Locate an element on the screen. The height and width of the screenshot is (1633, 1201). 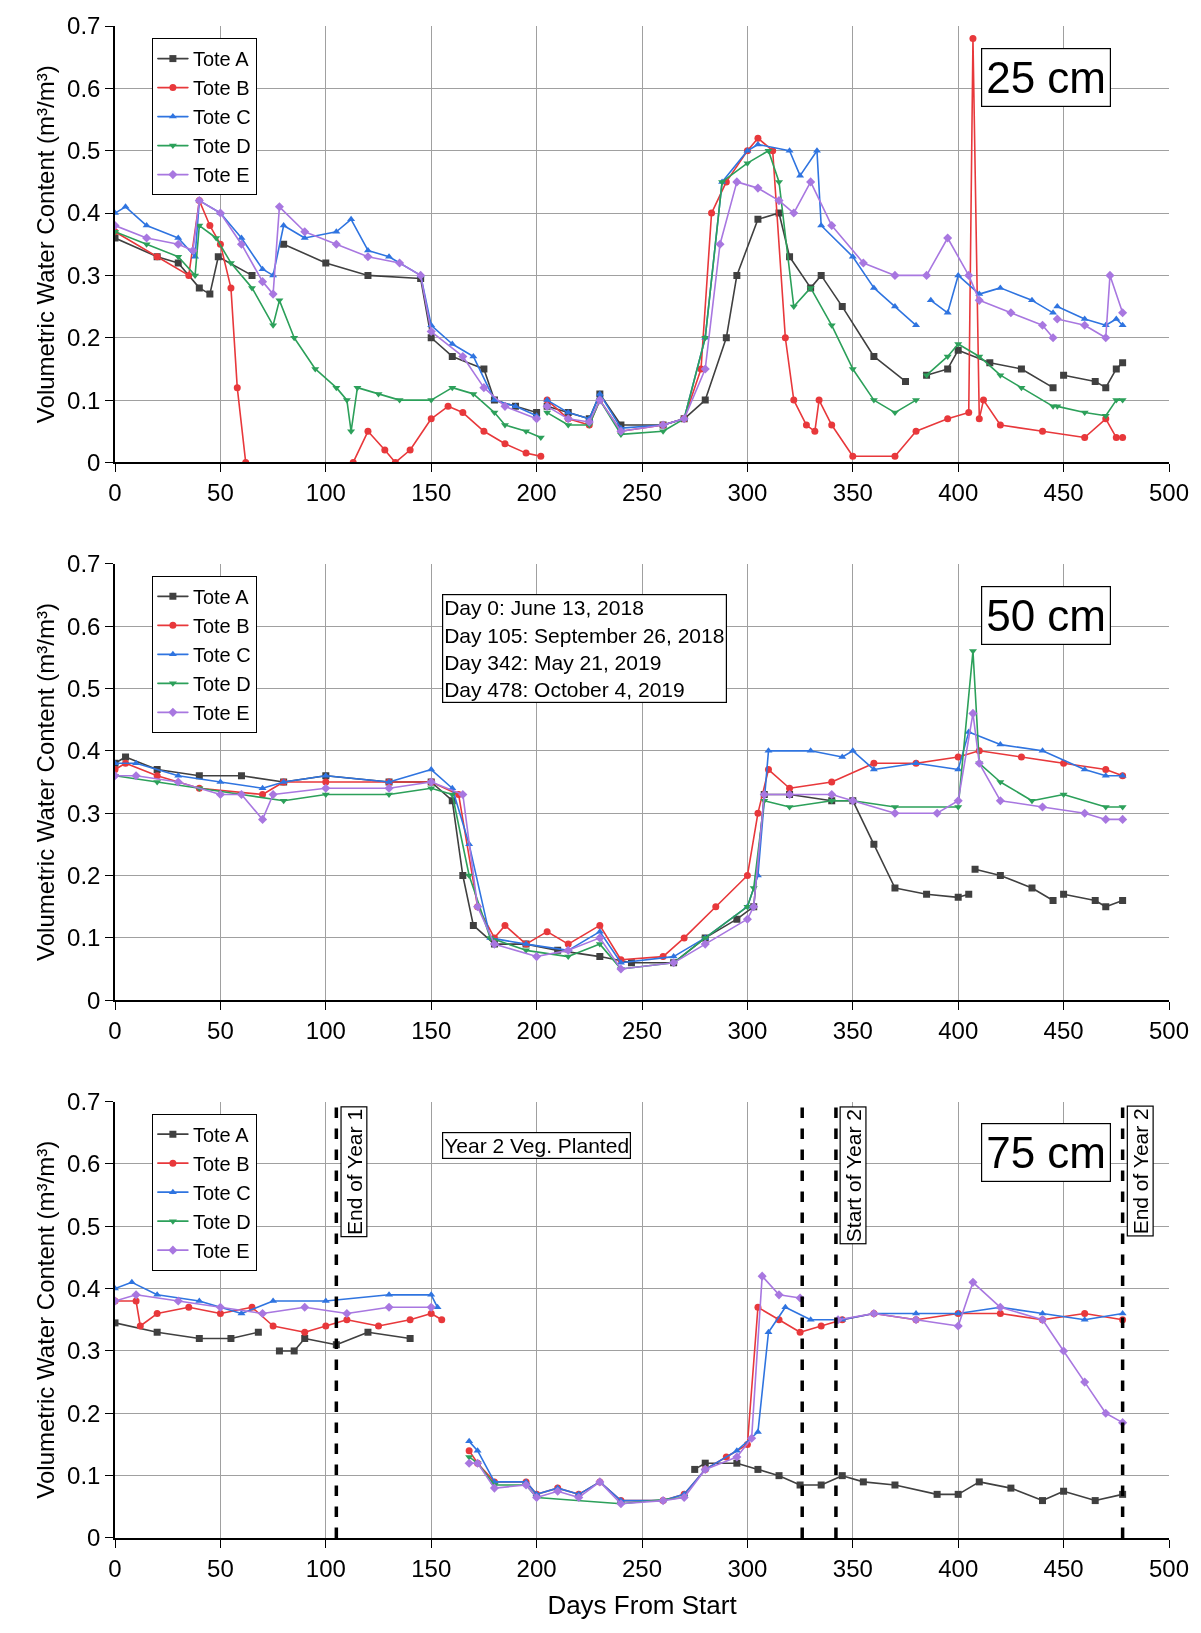
annotation: Day 0: June 13, 2018 Day 105: September 26, 2018 Day 342: May 21, 2019 Day 478: October 4, 2019 is located at coordinates (584, 649).